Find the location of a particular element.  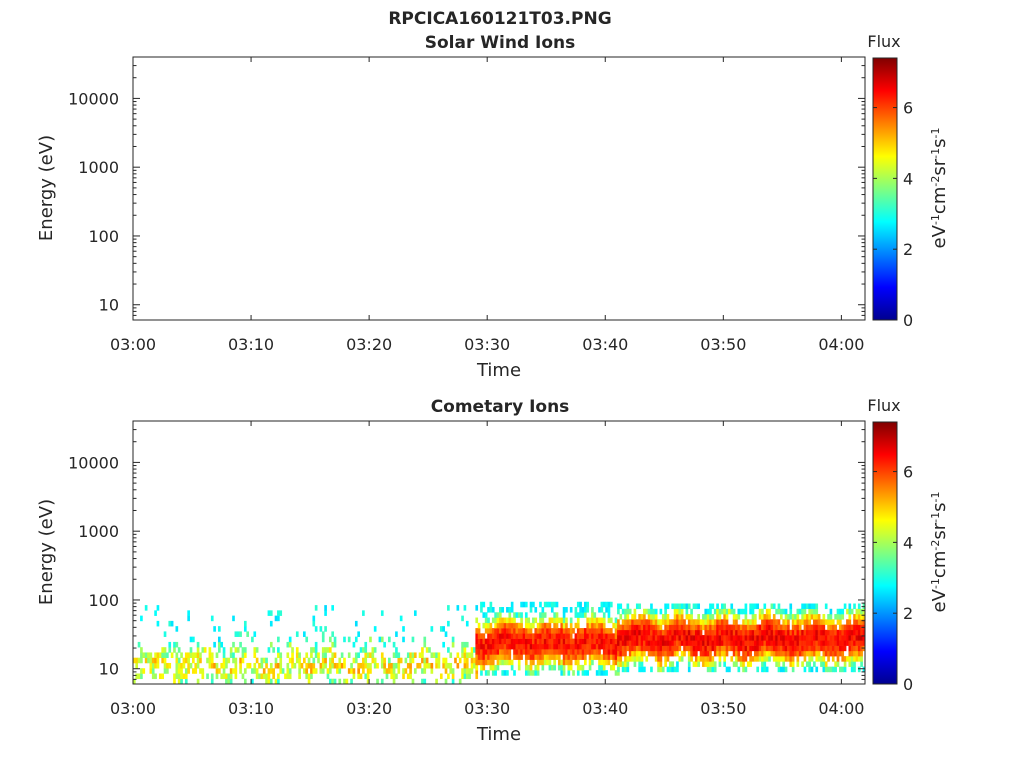

colorbar-tick-label: 2 is located at coordinates (908, 613).